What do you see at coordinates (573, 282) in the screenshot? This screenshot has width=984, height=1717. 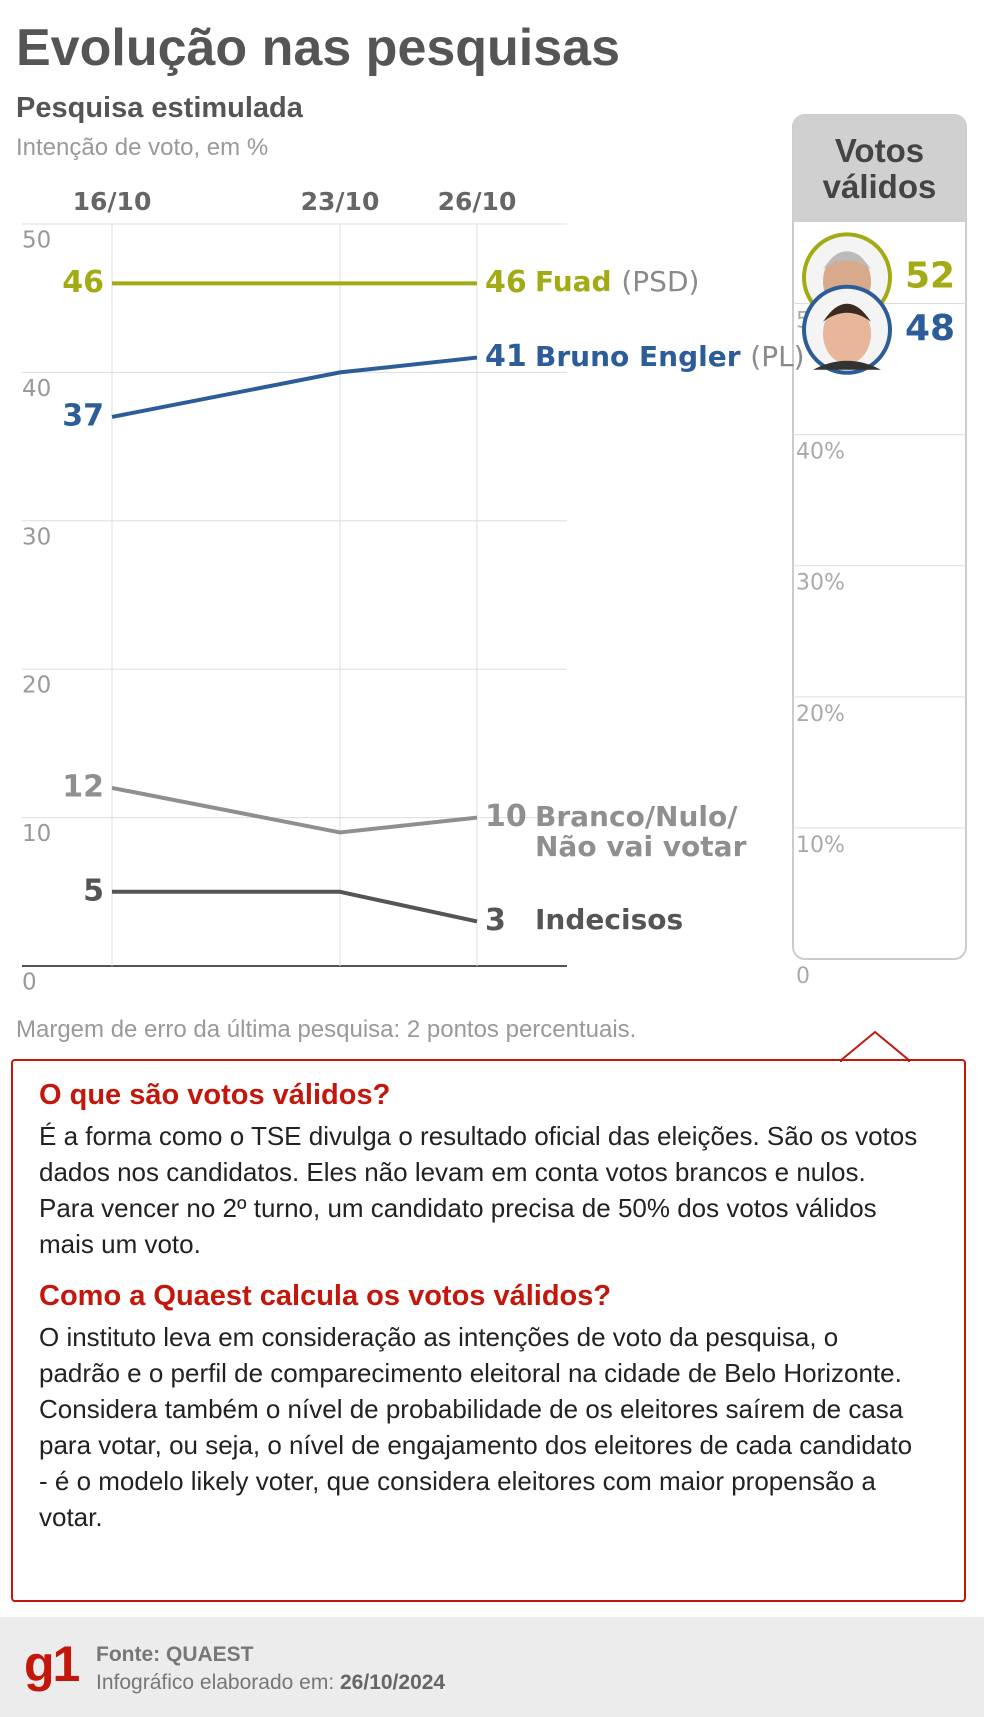 I see `series-name: Fuad` at bounding box center [573, 282].